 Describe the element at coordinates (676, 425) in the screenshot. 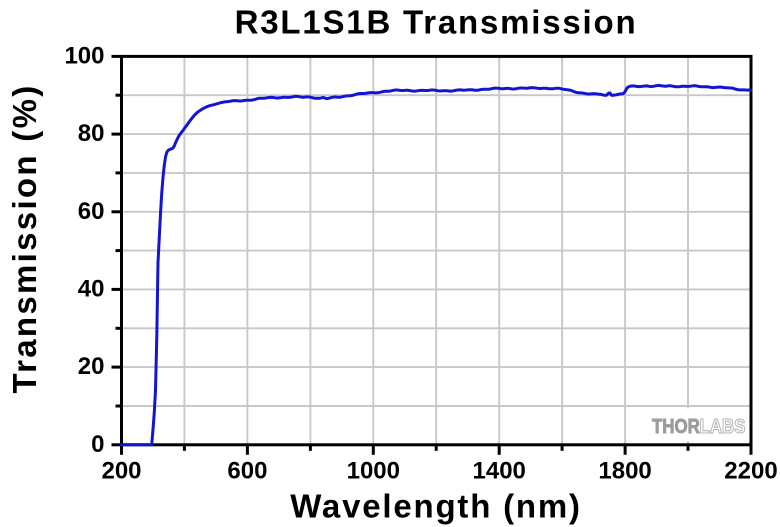

I see `svg-text: THOR` at that location.